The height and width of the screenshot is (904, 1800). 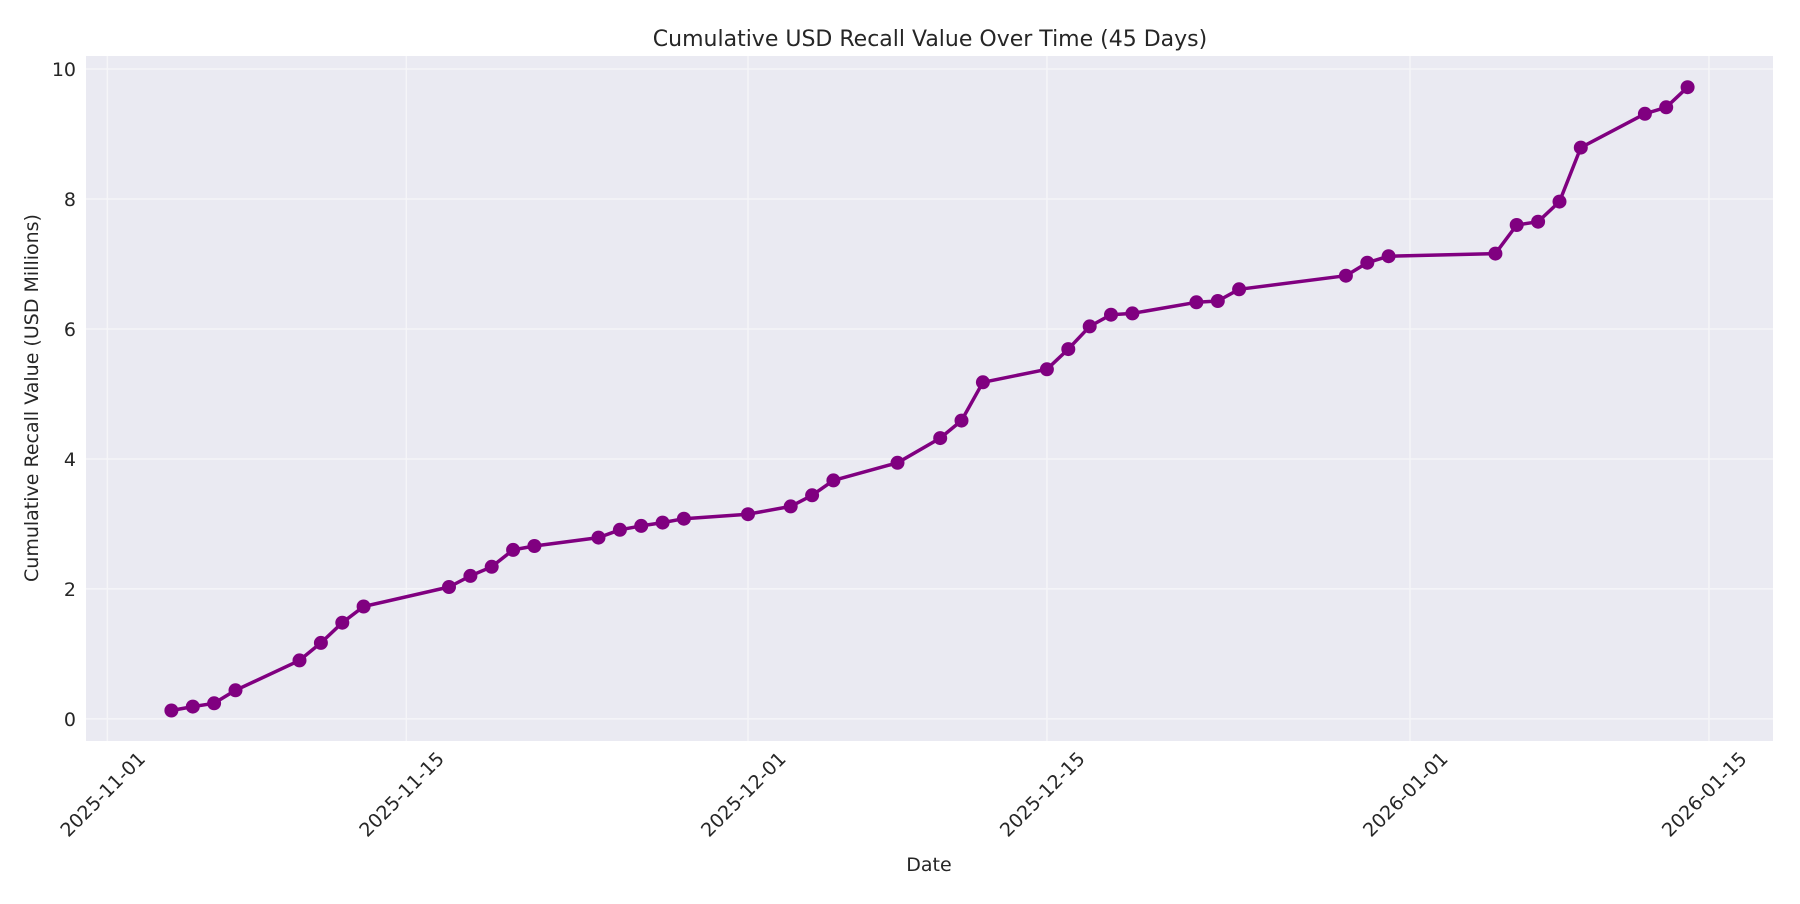 I want to click on y-tick-label: 2, so click(x=70, y=590).